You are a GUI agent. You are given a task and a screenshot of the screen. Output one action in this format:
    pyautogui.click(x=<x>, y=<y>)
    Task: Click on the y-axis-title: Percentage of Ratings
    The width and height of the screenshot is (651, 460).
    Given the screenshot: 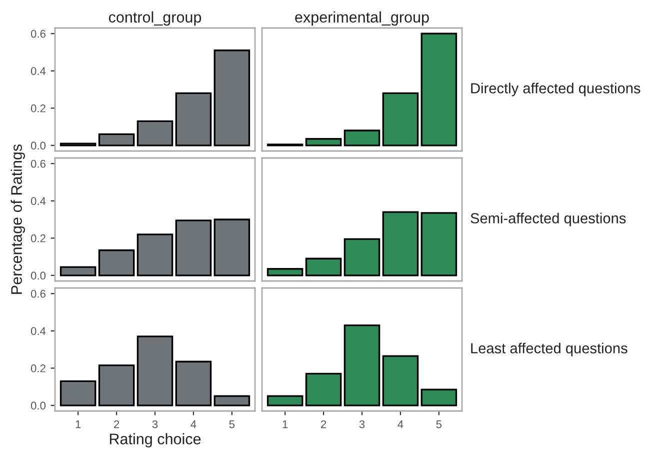 What is the action you would take?
    pyautogui.click(x=17, y=219)
    